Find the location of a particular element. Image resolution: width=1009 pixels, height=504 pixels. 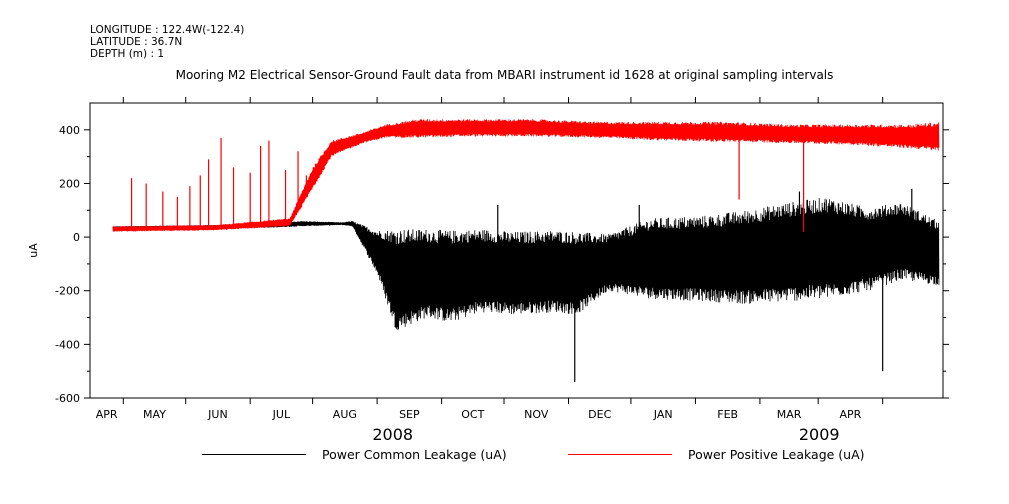

y-axis-label: uA is located at coordinates (33, 250).